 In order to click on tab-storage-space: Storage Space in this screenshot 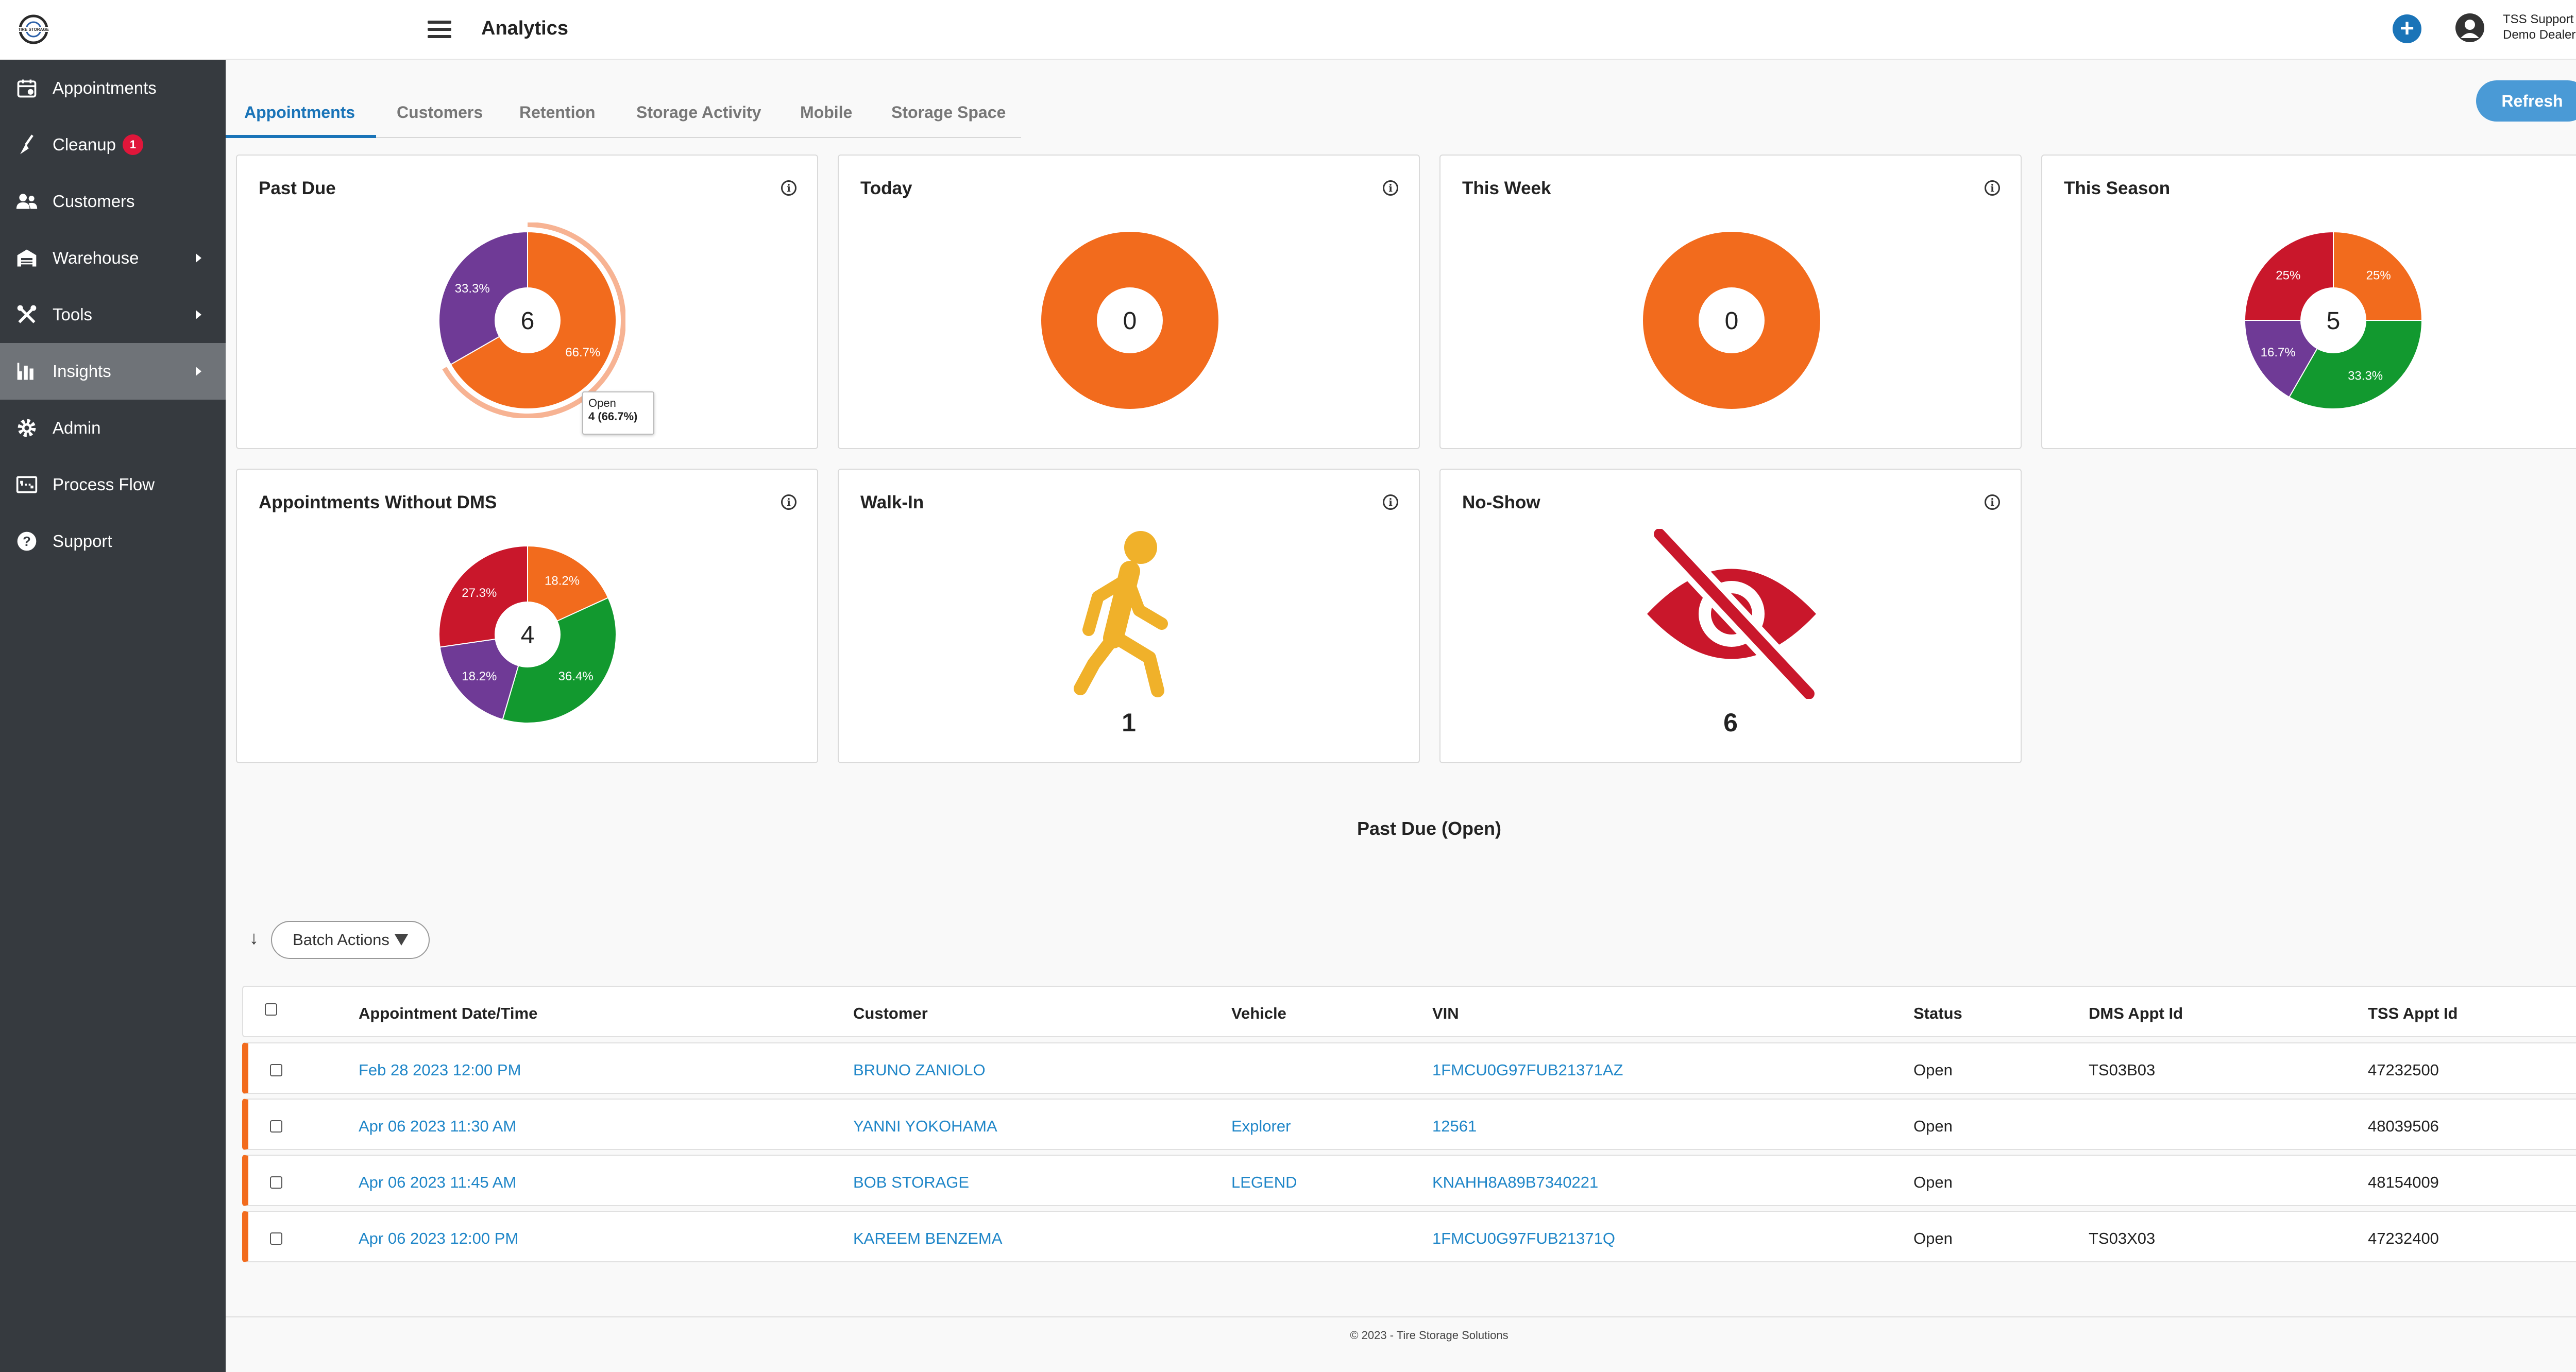, I will do `click(948, 112)`.